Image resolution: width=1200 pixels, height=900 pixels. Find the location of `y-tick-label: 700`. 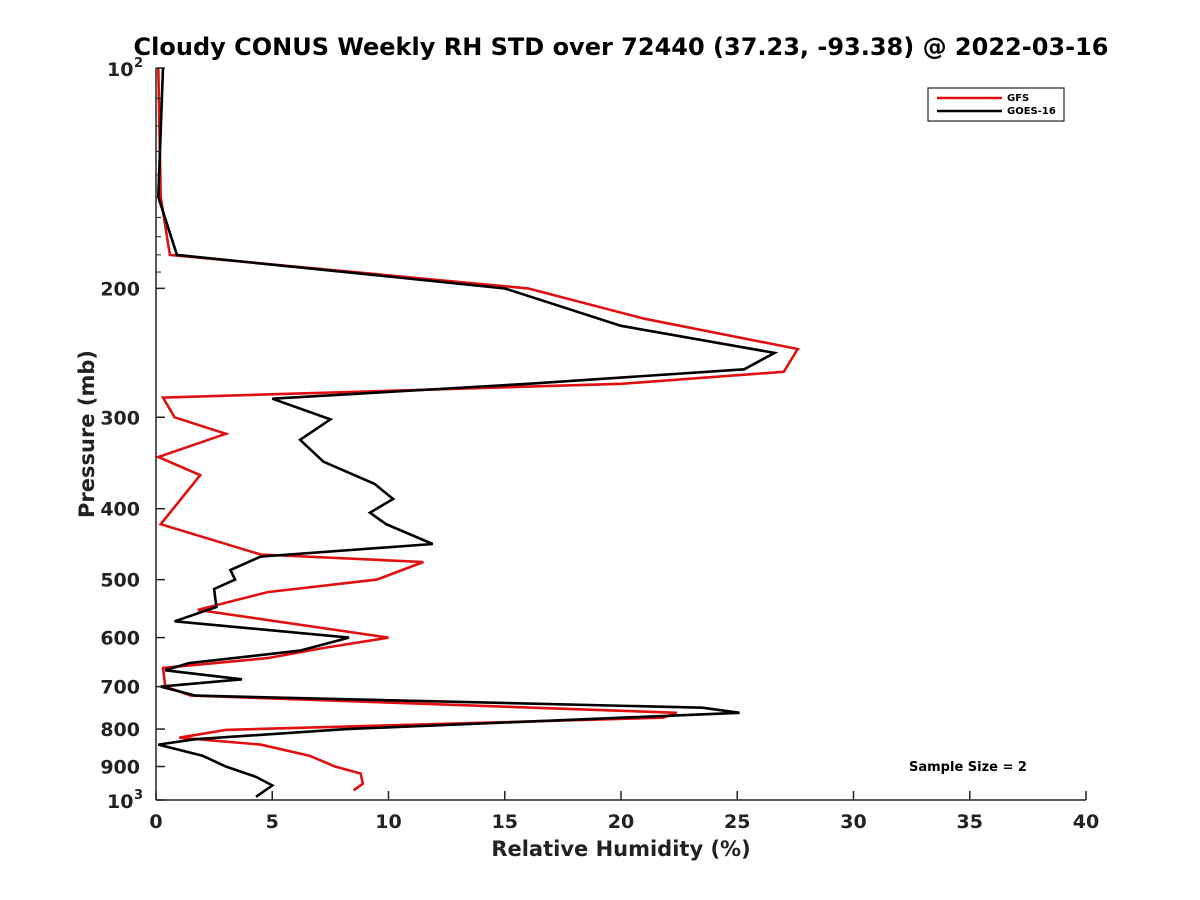

y-tick-label: 700 is located at coordinates (120, 688).